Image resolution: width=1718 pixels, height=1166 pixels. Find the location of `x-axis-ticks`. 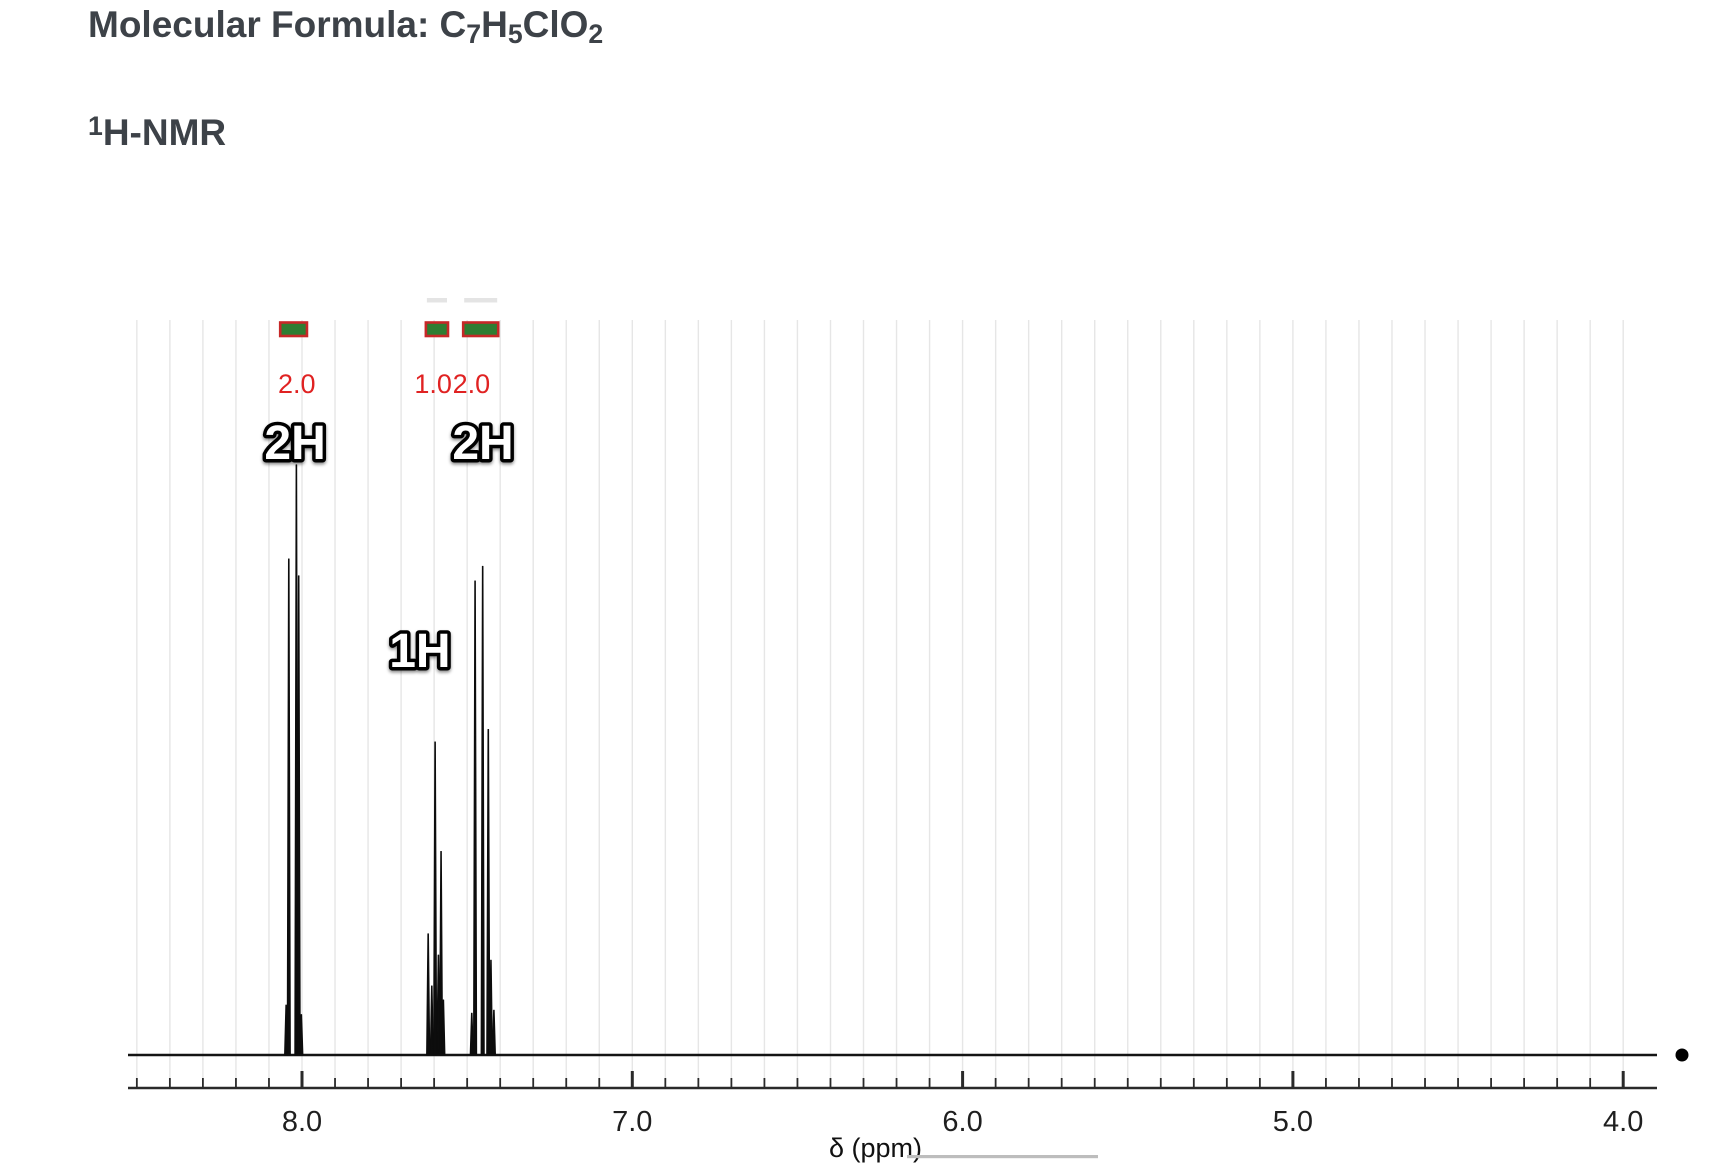

x-axis-ticks is located at coordinates (880, 1079).